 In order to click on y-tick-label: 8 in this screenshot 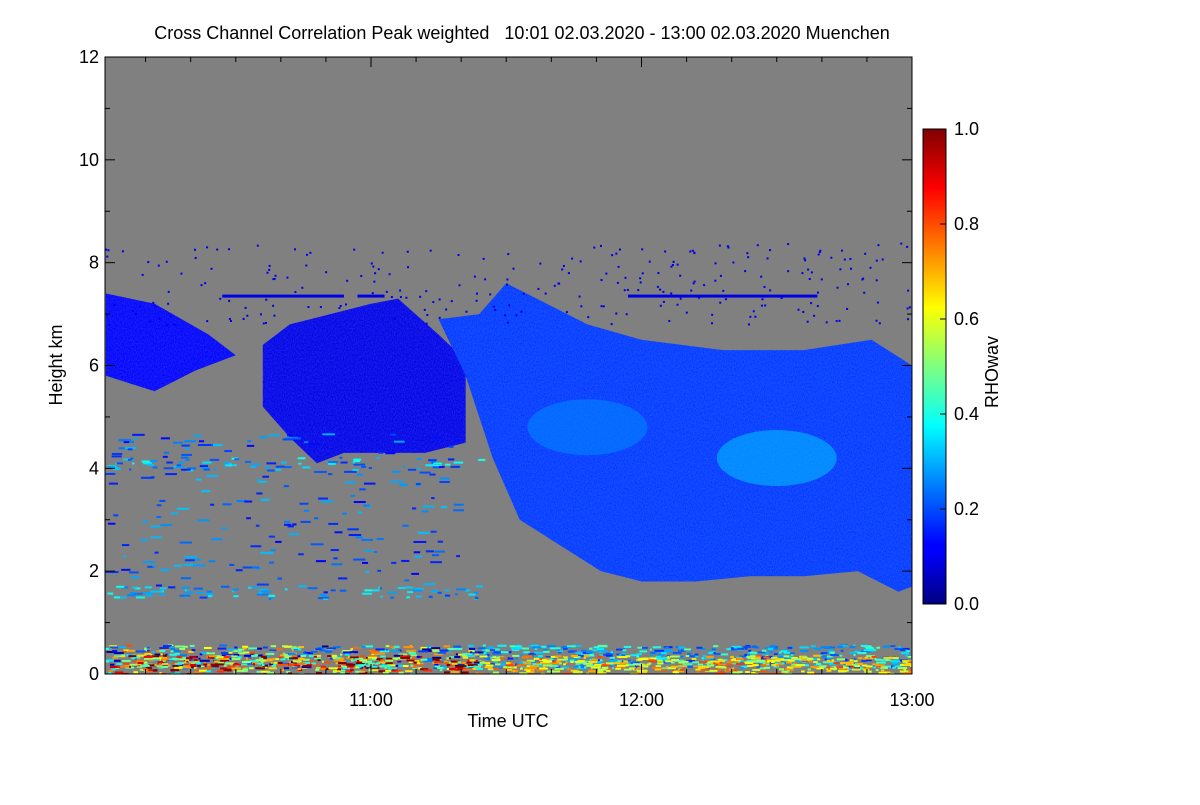, I will do `click(94, 263)`.